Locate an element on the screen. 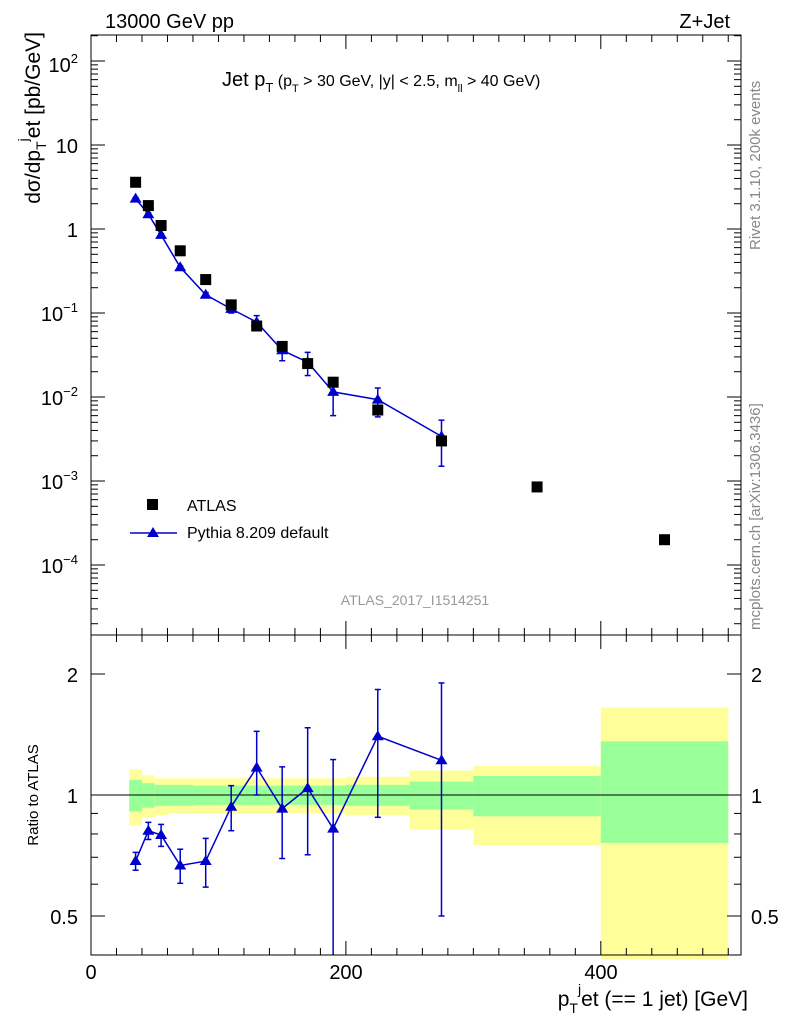  process-label: Z+Jet is located at coordinates (704, 22).